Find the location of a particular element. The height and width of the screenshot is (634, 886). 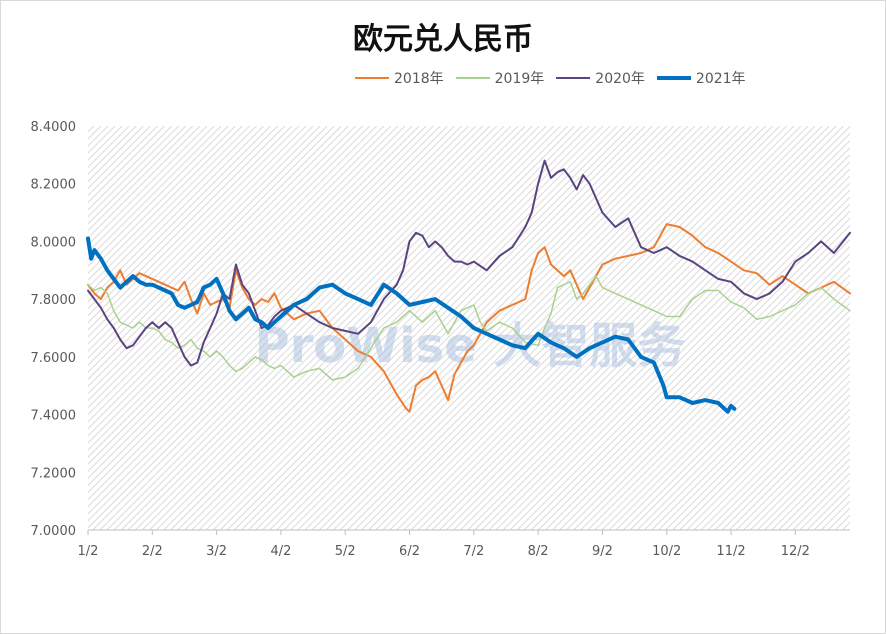

legend-item: 2018年 is located at coordinates (399, 78).